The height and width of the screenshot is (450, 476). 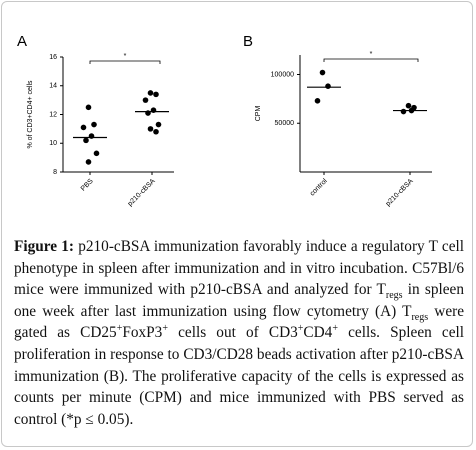 What do you see at coordinates (239, 322) in the screenshot?
I see `caption-text: were gated as CD25` at bounding box center [239, 322].